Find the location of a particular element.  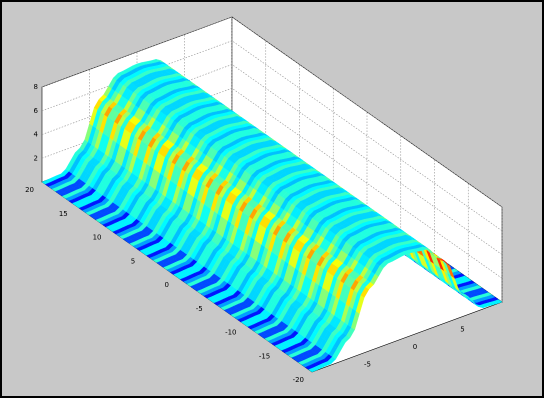

y-tick-label: -10 is located at coordinates (230, 333).